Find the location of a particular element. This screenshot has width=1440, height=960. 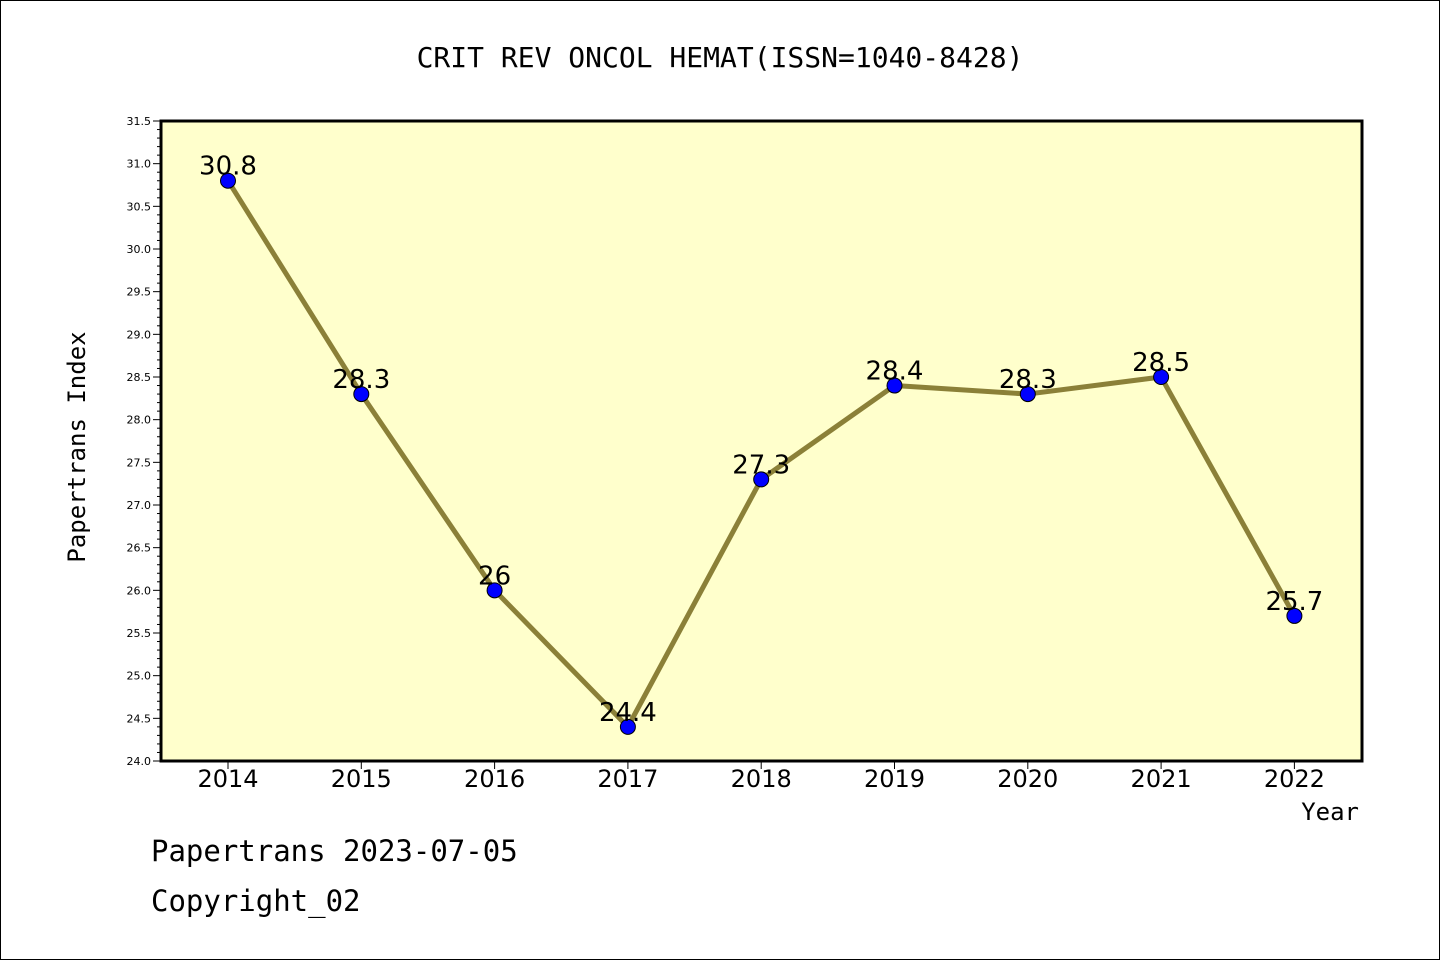

footer-date: Papertrans 2023-07-05 is located at coordinates (334, 851).